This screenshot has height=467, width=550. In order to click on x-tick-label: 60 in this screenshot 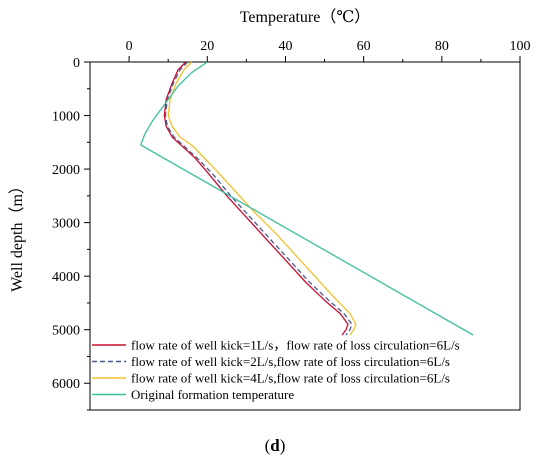, I will do `click(364, 46)`.